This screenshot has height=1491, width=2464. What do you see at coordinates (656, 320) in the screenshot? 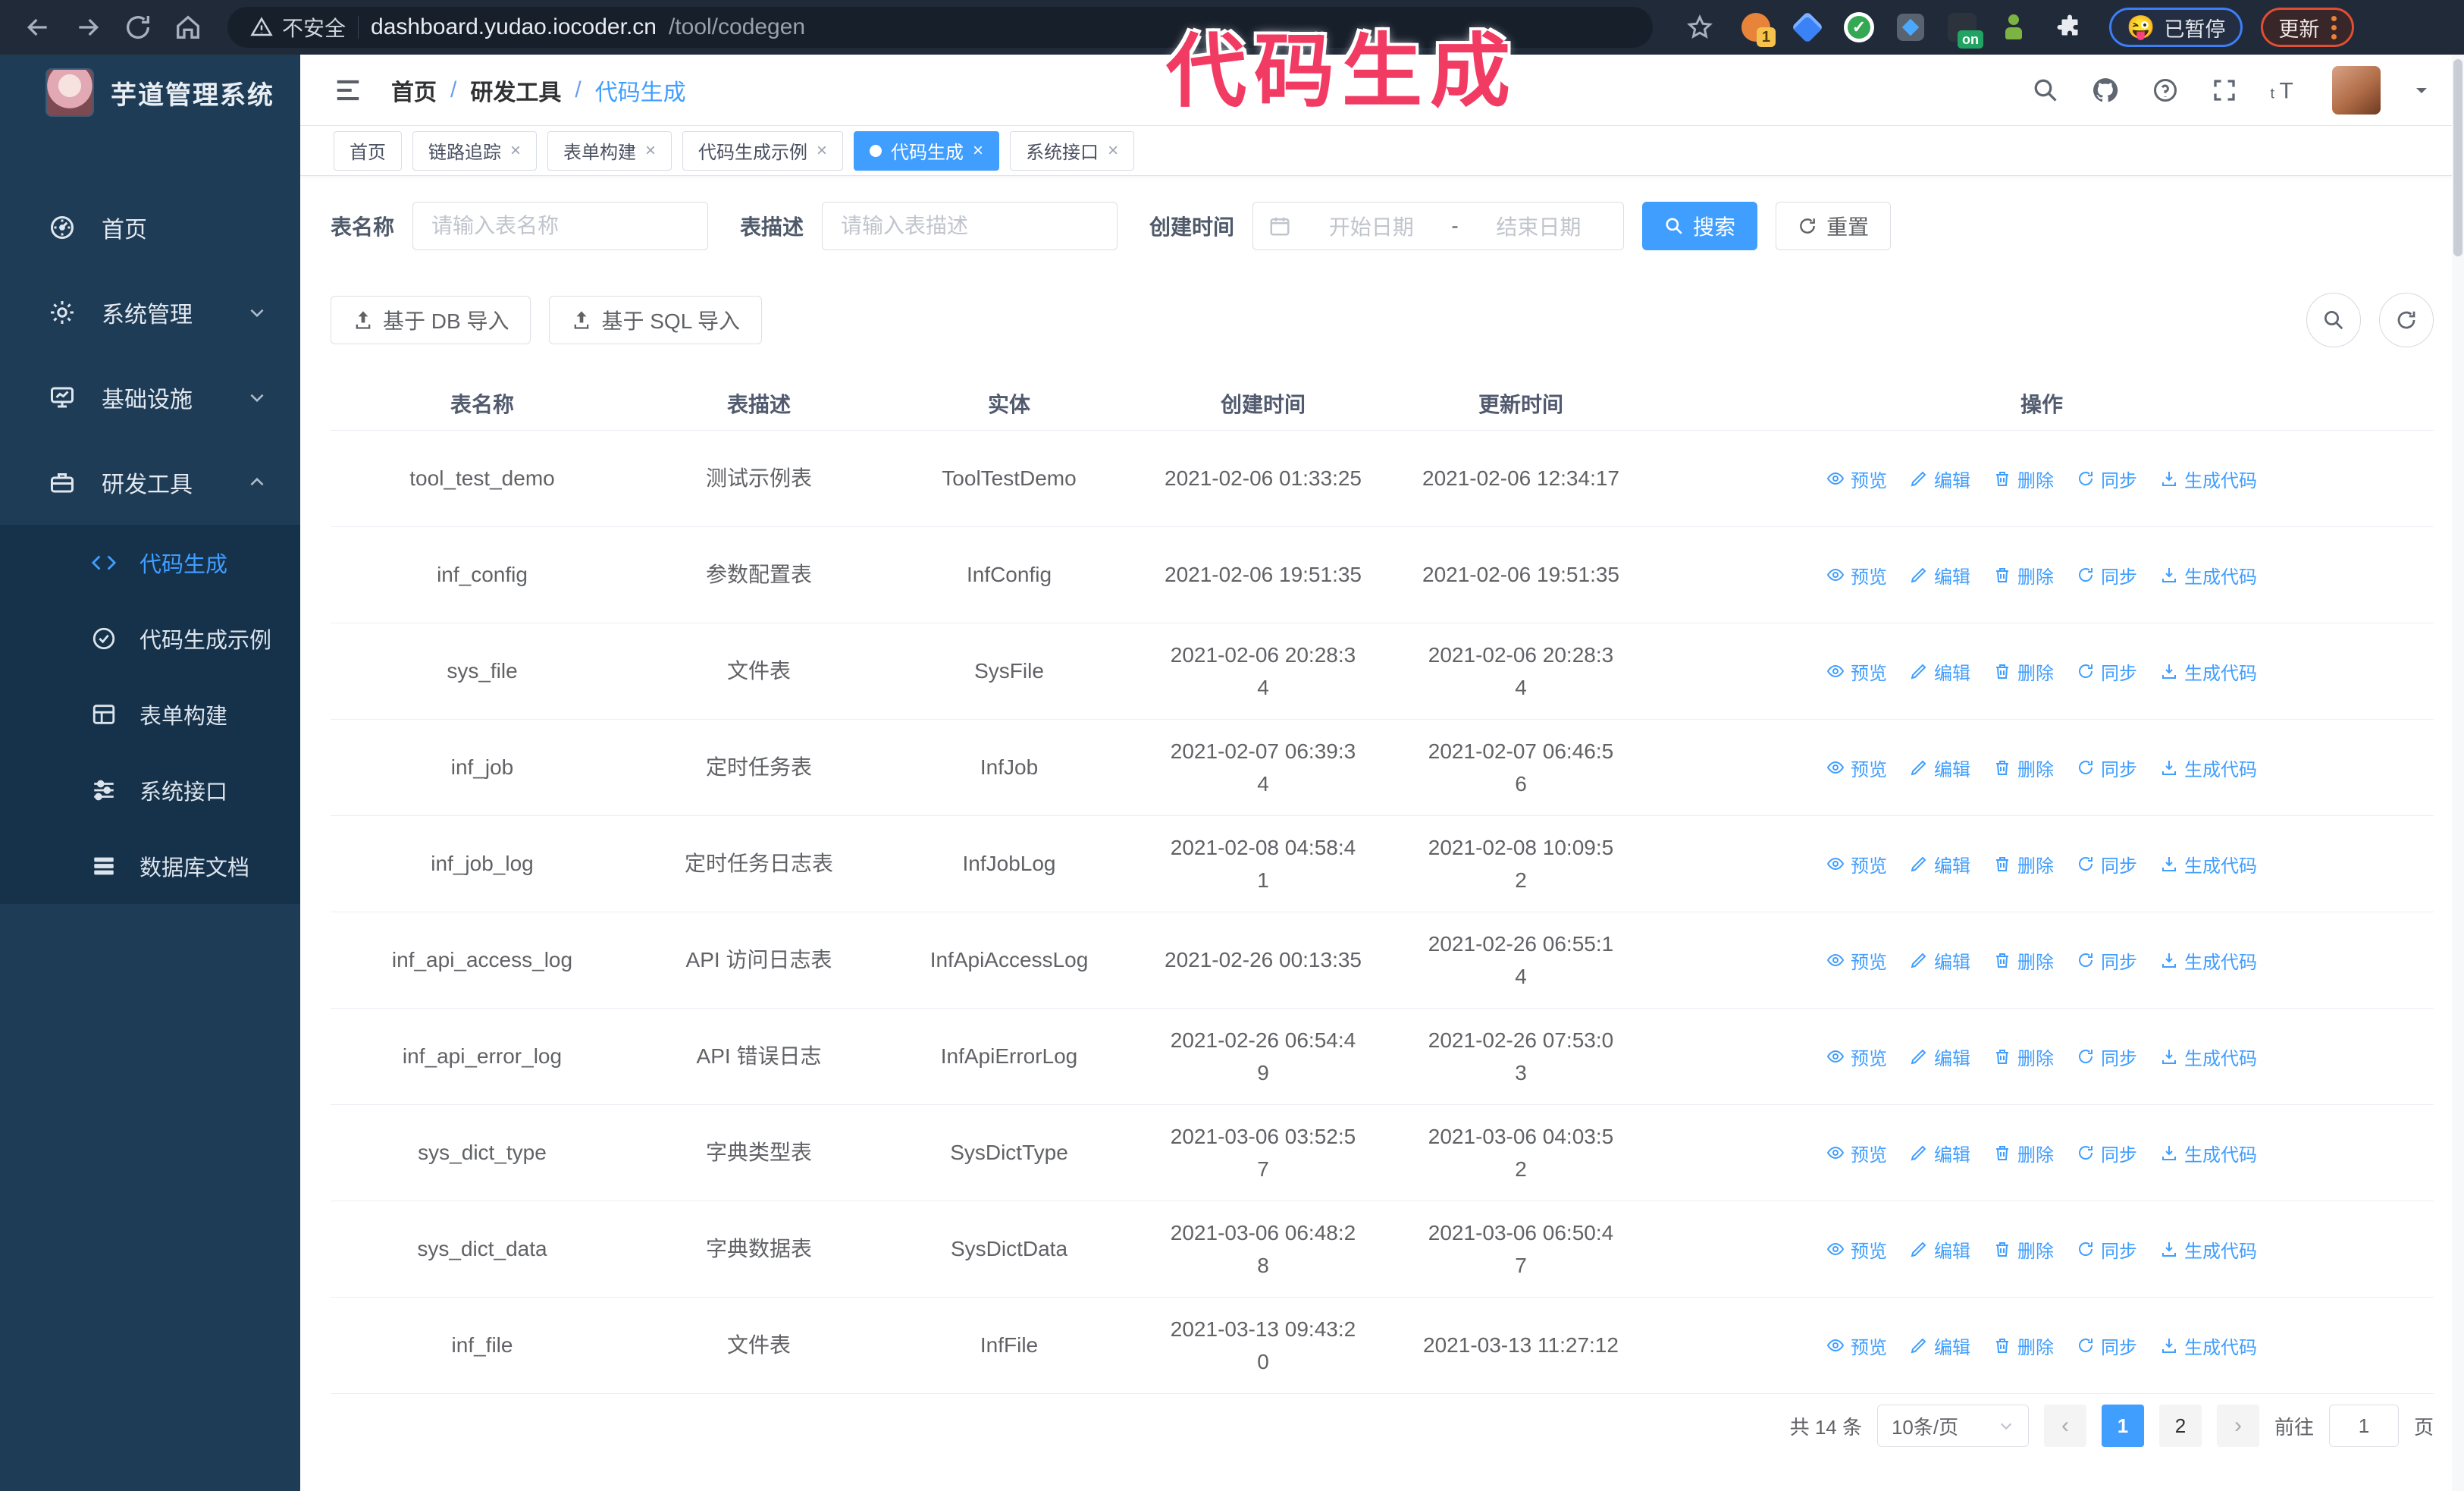
I see `import-sql-button: 基于 SQL 导入` at bounding box center [656, 320].